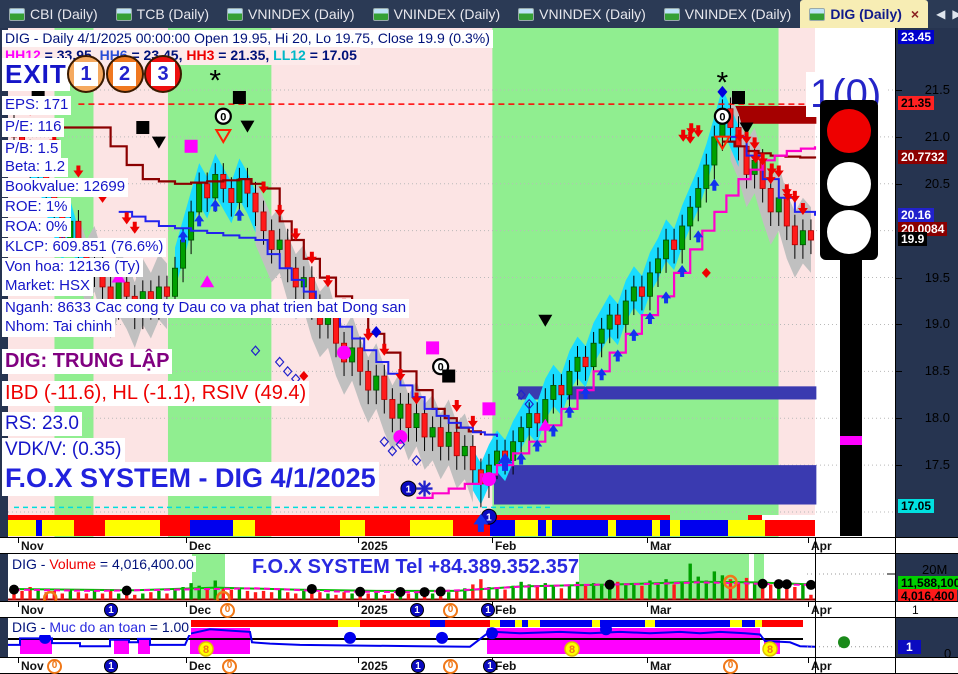 This screenshot has height=674, width=958. What do you see at coordinates (937, 323) in the screenshot?
I see `y-axis-label: 19.0` at bounding box center [937, 323].